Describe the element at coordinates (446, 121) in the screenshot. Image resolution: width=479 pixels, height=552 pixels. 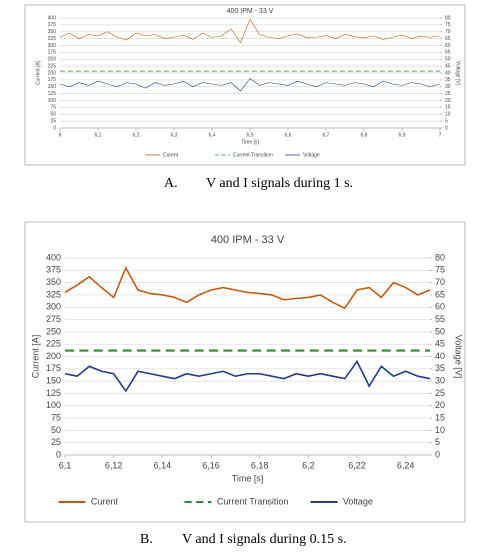
I see `y2-tick-label: 5` at that location.